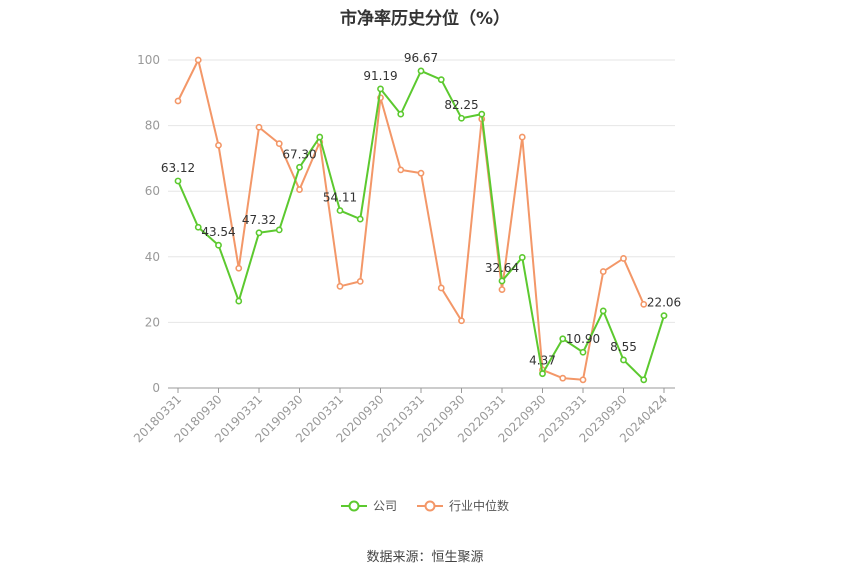  What do you see at coordinates (425, 557) in the screenshot?
I see `source-note: 数据来源：恒生聚源` at bounding box center [425, 557].